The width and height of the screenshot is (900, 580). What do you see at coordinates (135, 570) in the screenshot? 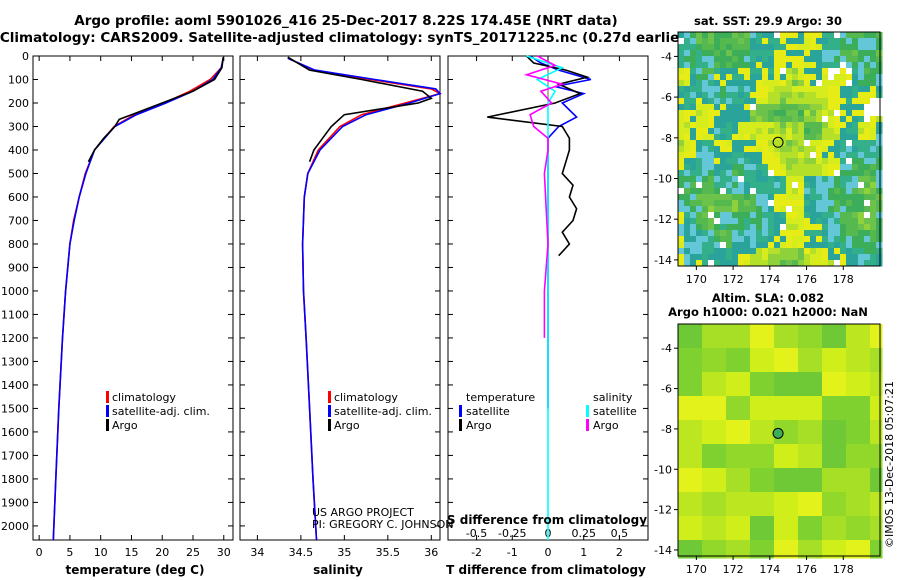
I see `temperature-xlabel: temperature (deg C)` at bounding box center [135, 570].